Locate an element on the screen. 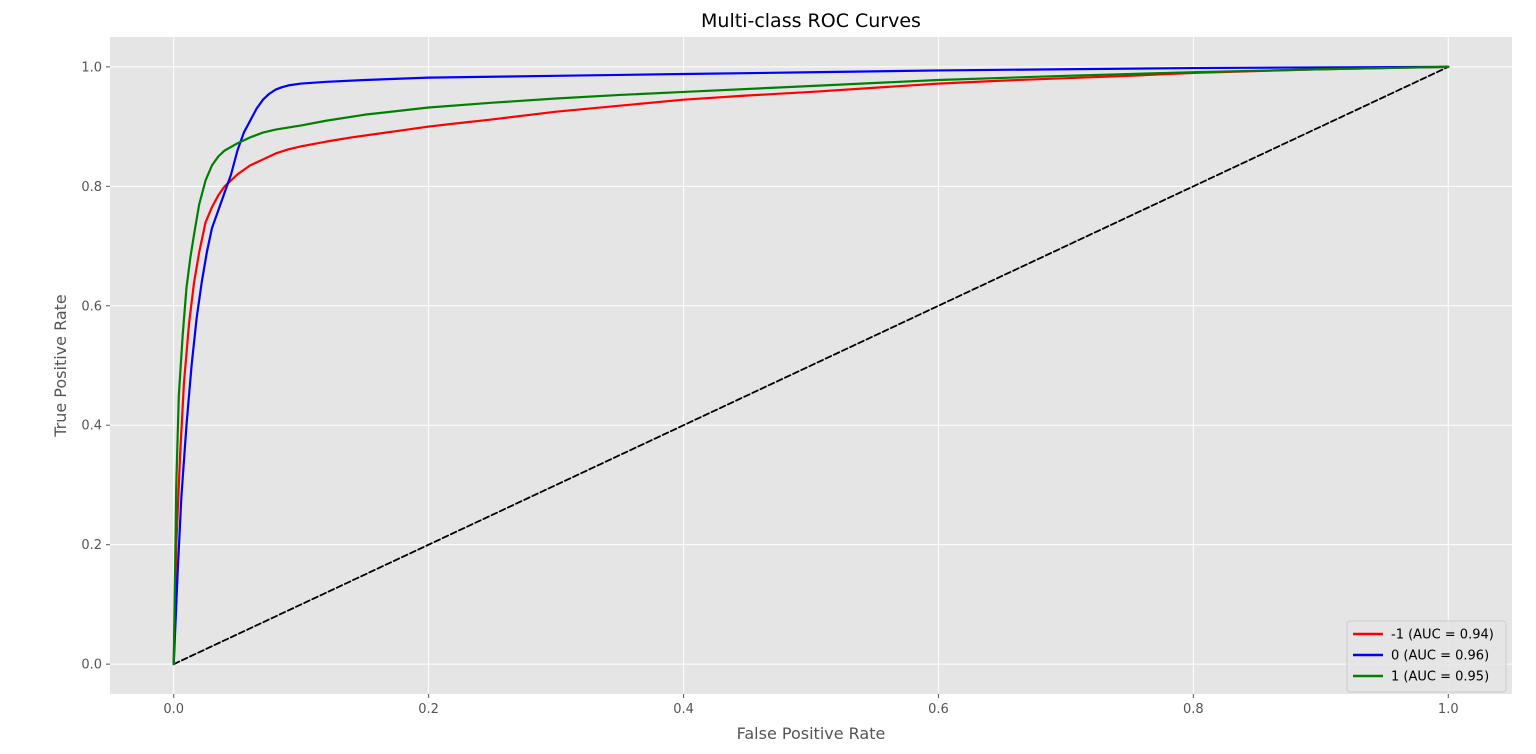  legend-entry-label: -1 (AUC = 0.94) is located at coordinates (1442, 635).